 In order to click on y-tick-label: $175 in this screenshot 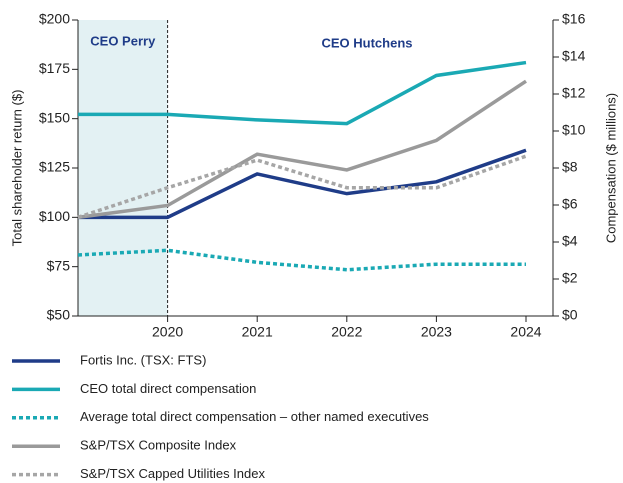, I will do `click(54, 68)`.